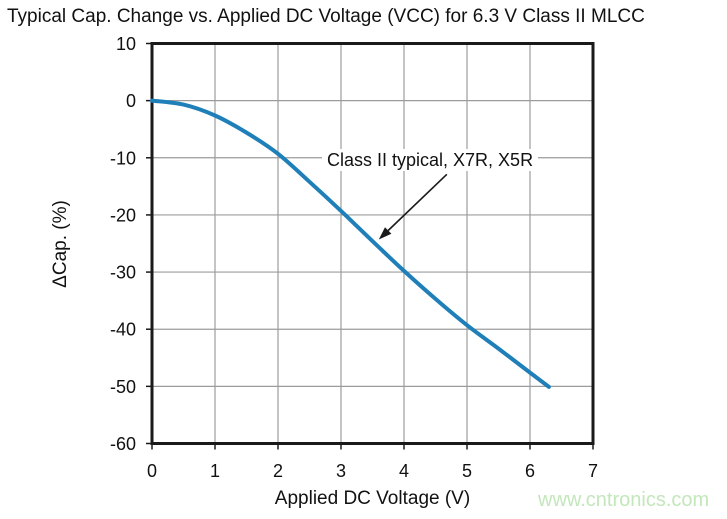 The image size is (727, 519). I want to click on x-tick-label: 1, so click(215, 471).